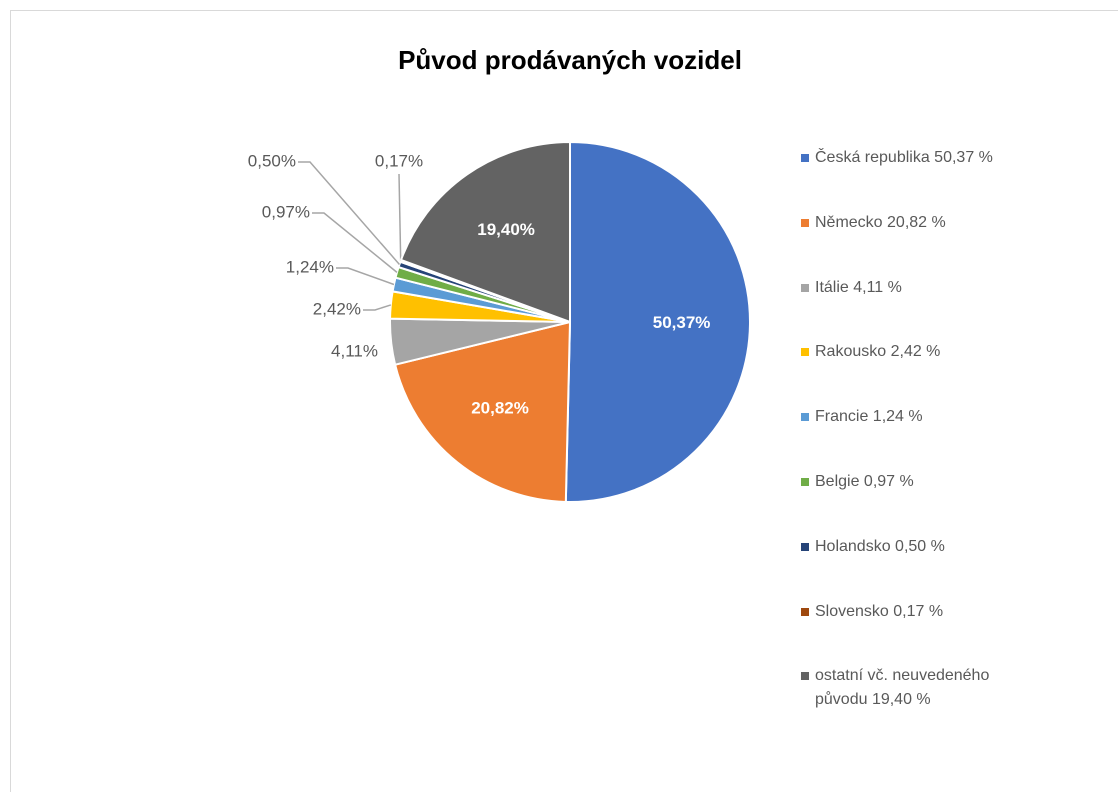 Image resolution: width=1118 pixels, height=792 pixels. Describe the element at coordinates (879, 611) in the screenshot. I see `legend-label: Slovensko 0,17 %` at that location.